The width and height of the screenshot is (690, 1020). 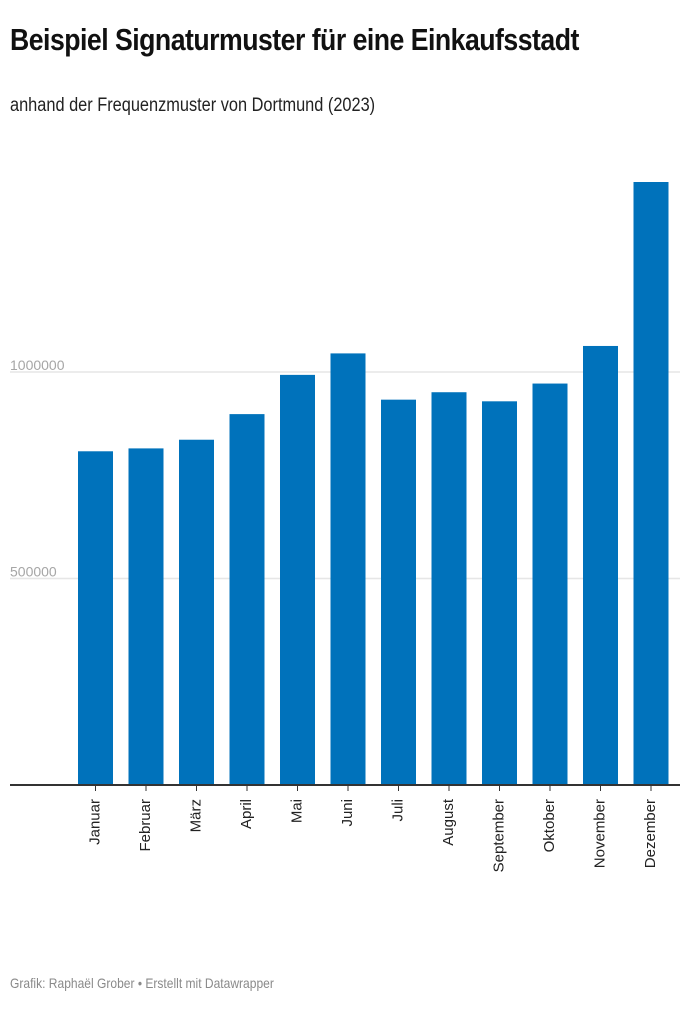 What do you see at coordinates (599, 833) in the screenshot?
I see `x-tick-label-november: November` at bounding box center [599, 833].